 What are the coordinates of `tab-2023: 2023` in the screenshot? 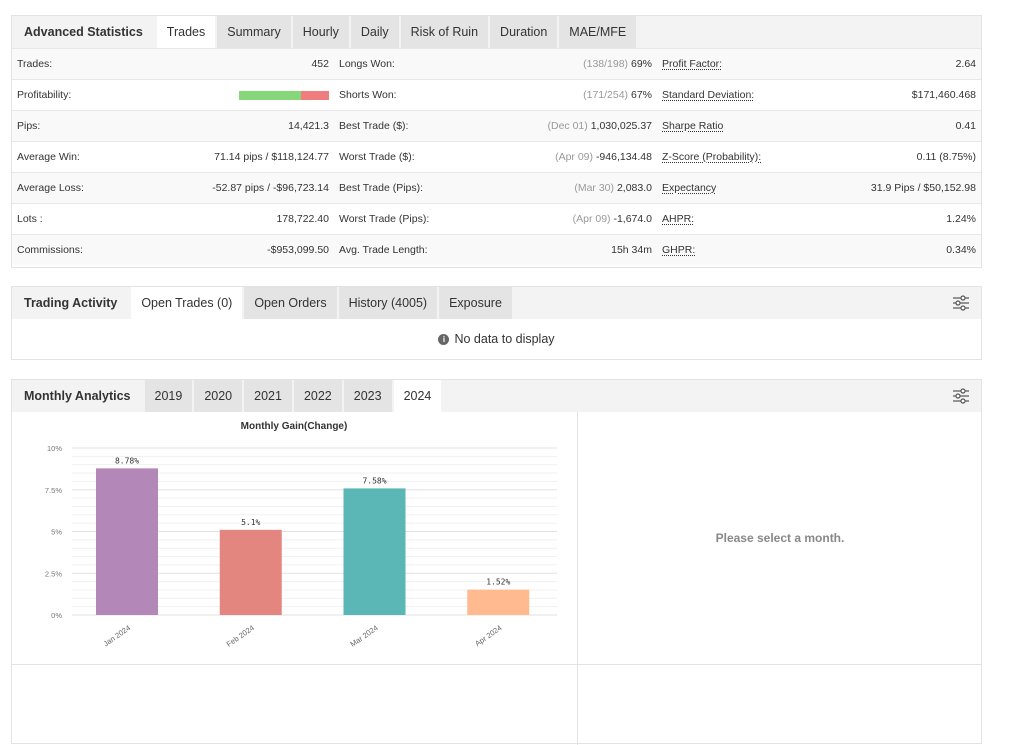 It's located at (366, 396).